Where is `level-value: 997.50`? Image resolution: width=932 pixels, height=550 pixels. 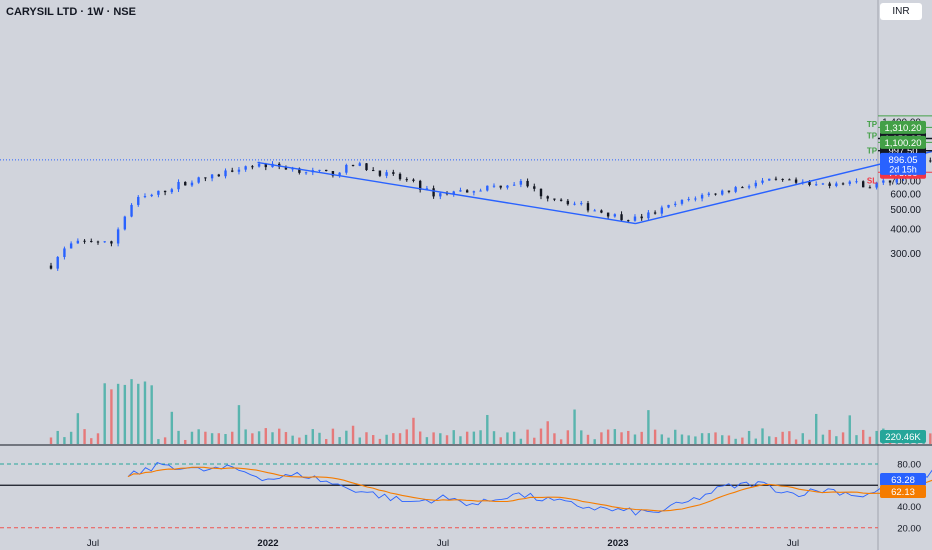 level-value: 997.50 is located at coordinates (902, 151).